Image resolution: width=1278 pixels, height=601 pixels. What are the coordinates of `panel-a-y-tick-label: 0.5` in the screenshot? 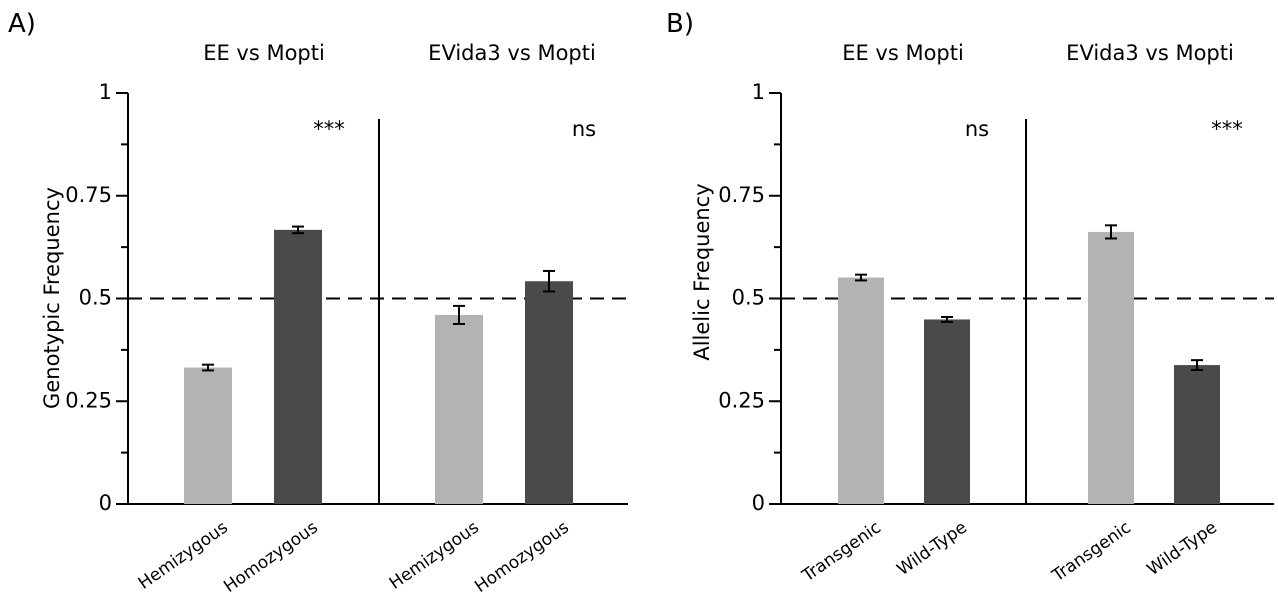 It's located at (95, 298).